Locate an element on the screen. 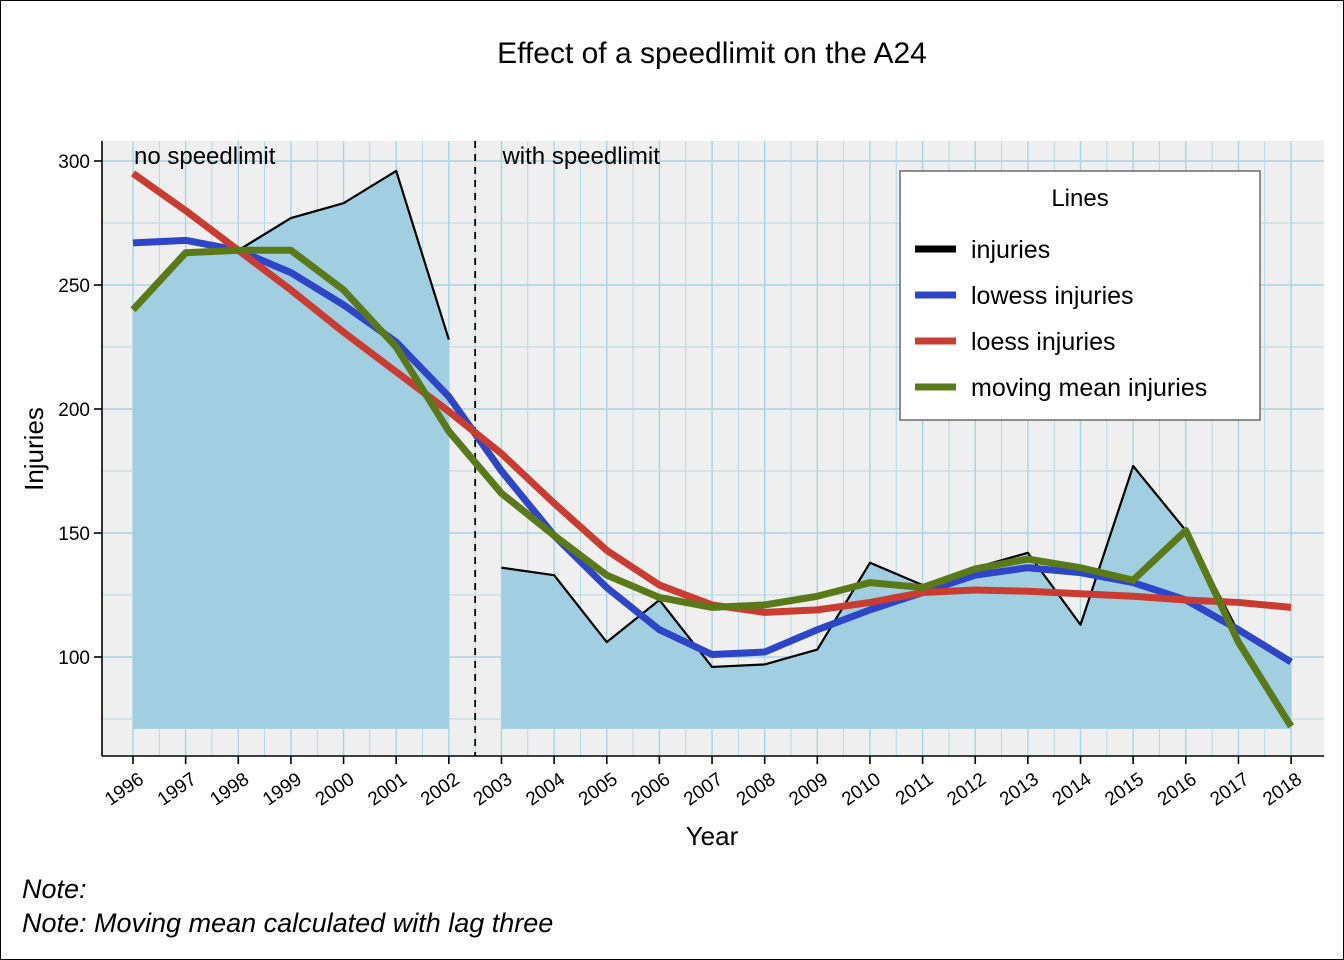  legend-label-injuries: injuries is located at coordinates (1010, 250).